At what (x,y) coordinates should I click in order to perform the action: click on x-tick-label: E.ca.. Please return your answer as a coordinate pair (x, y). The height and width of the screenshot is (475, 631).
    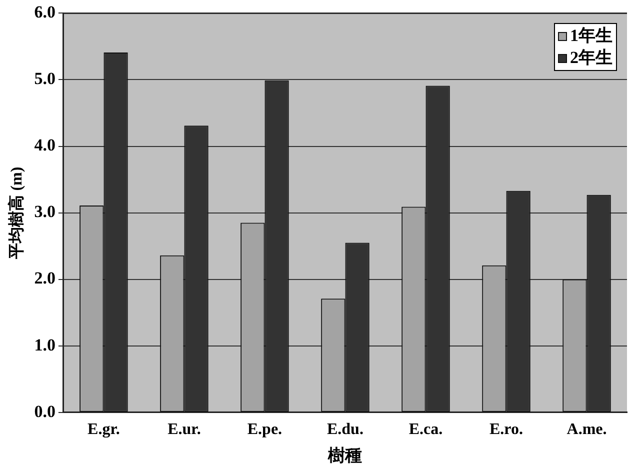
    Looking at the image, I should click on (425, 429).